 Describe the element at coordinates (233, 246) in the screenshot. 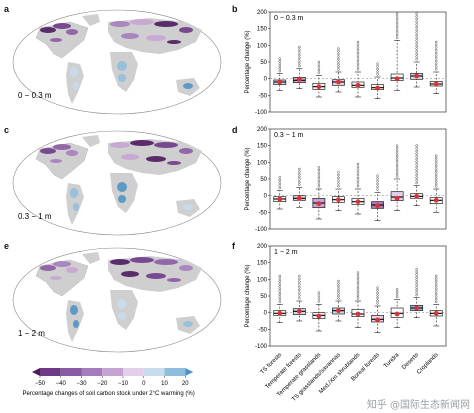

I see `panel-letter-f: f` at that location.